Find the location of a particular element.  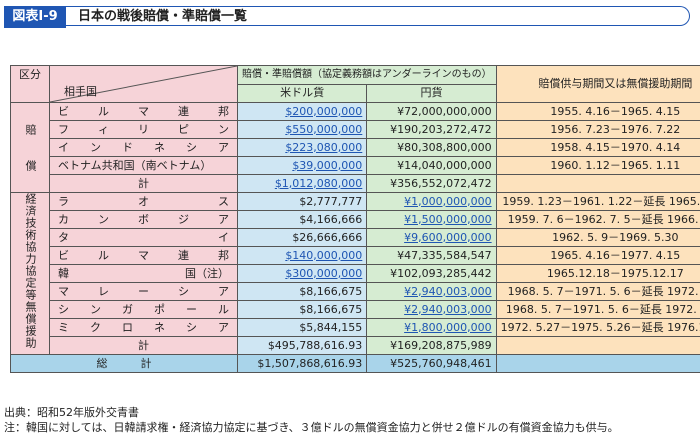

source-note: 出典：昭和52年版外交青書 is located at coordinates (71, 412).